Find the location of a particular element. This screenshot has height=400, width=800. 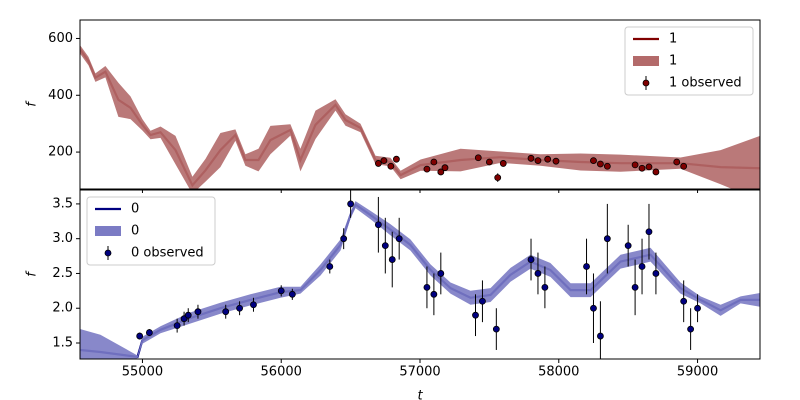

y-tick-label: 2.5 is located at coordinates (62, 273).